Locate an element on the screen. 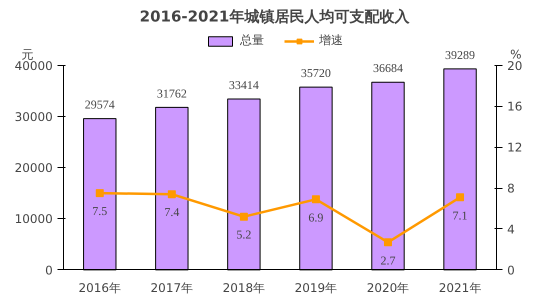 This screenshot has width=556, height=304. y-tick-label: 40000 is located at coordinates (33, 65).